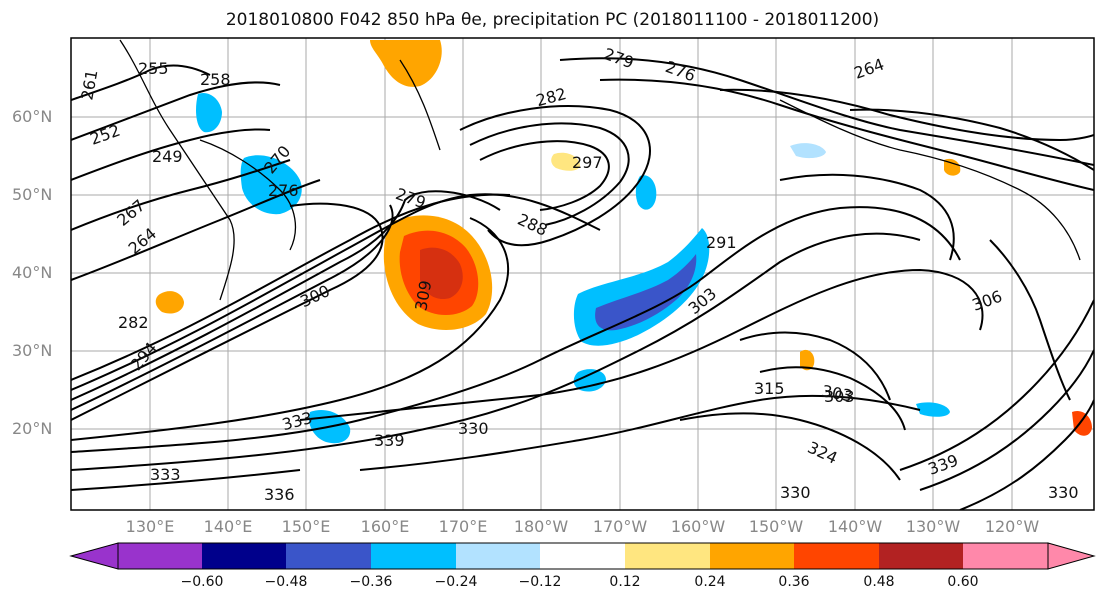  I want to click on contour-label: 282, so click(133, 322).